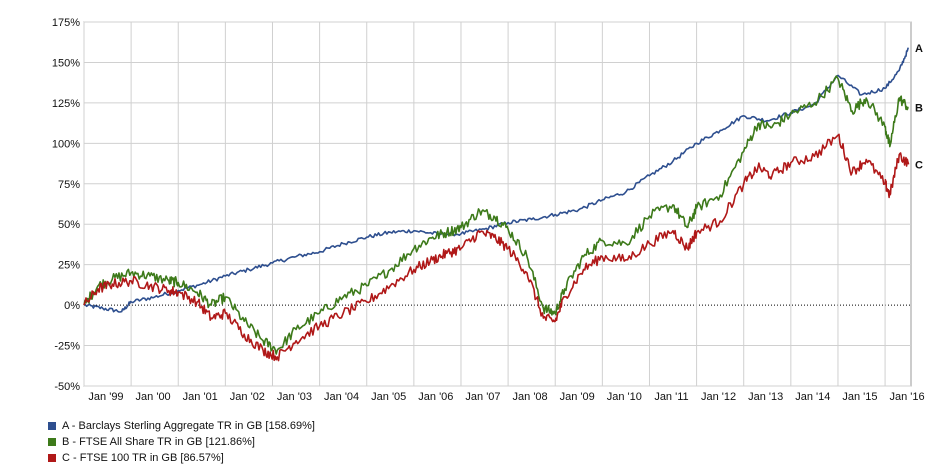  I want to click on x-tick-label: Jan '05, so click(388, 395).